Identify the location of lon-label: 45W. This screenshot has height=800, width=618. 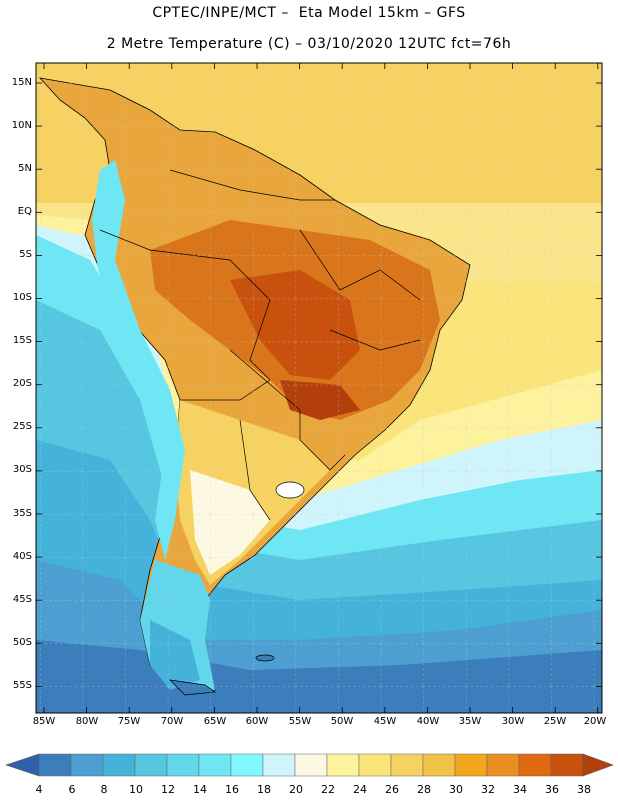
(385, 721).